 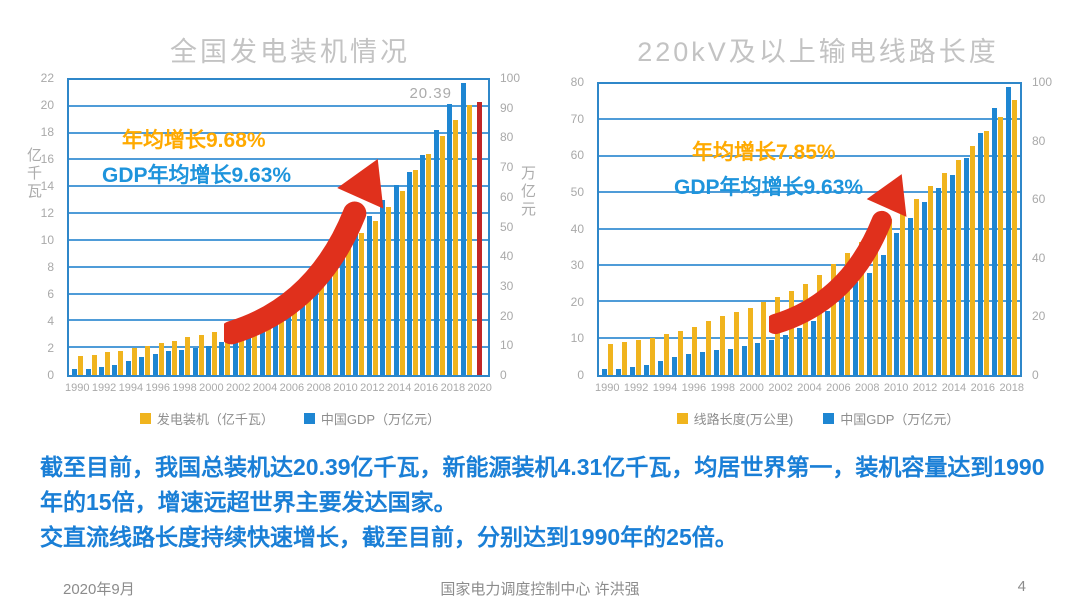 I want to click on legend-item: 线路长度(万公里), so click(x=734, y=418).